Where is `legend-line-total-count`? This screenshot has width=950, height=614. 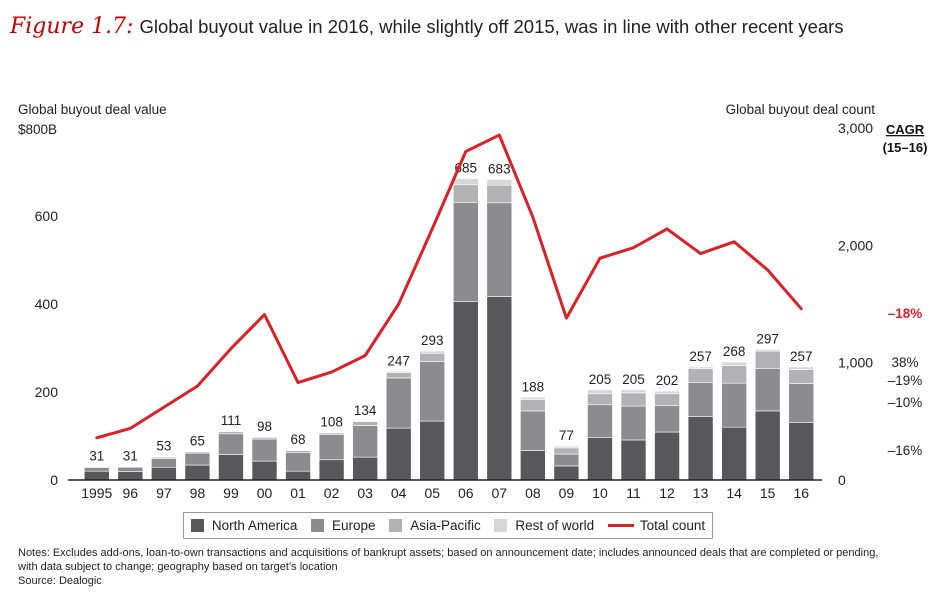 legend-line-total-count is located at coordinates (620, 525).